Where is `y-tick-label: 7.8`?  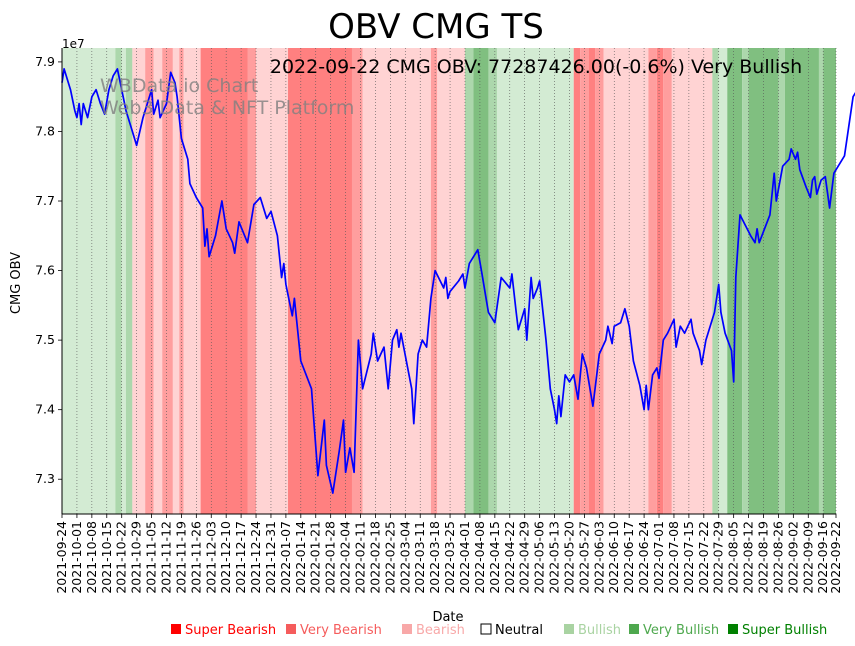
y-tick-label: 7.8 is located at coordinates (45, 130).